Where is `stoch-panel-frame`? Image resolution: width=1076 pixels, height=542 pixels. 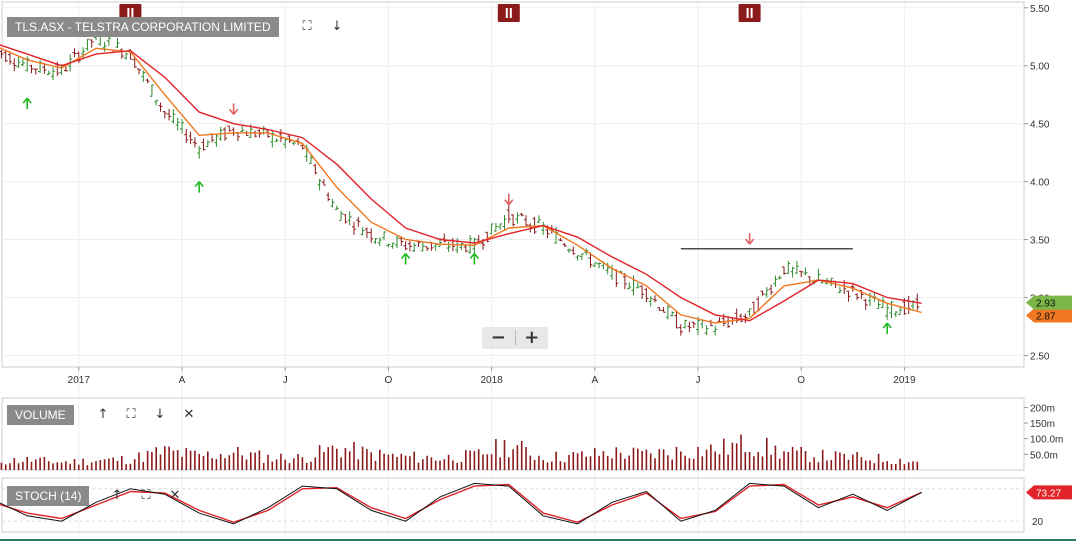 stoch-panel-frame is located at coordinates (513, 505).